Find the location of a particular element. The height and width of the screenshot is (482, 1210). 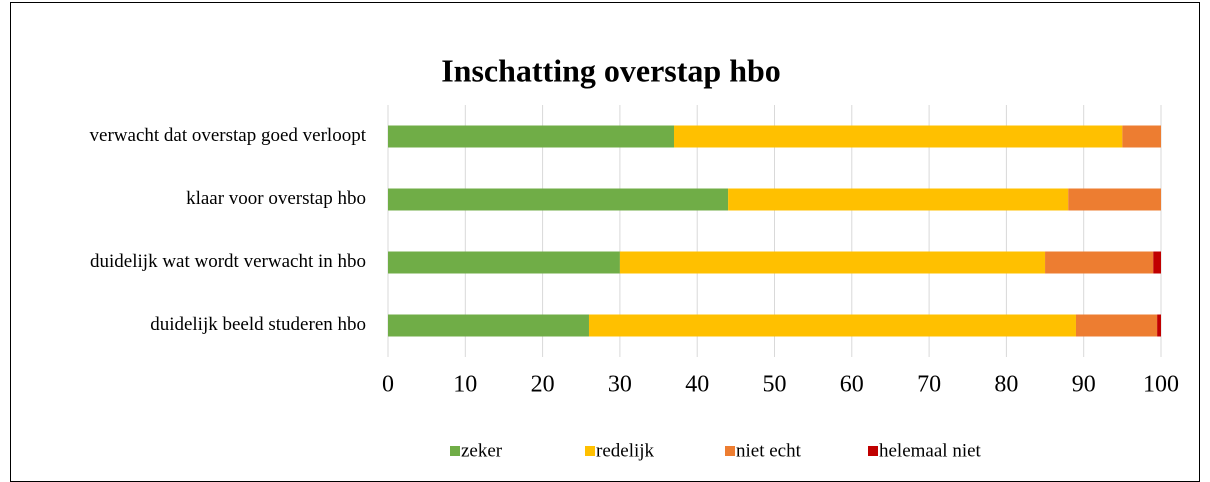

chart-title: Inschatting overstap hbo is located at coordinates (611, 70).